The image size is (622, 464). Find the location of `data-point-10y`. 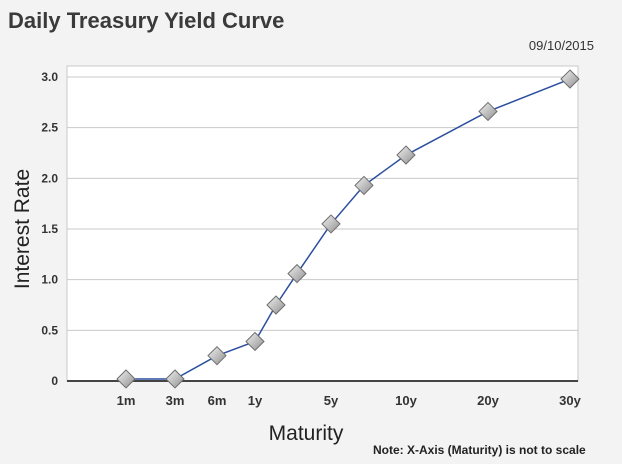

data-point-10y is located at coordinates (406, 155).